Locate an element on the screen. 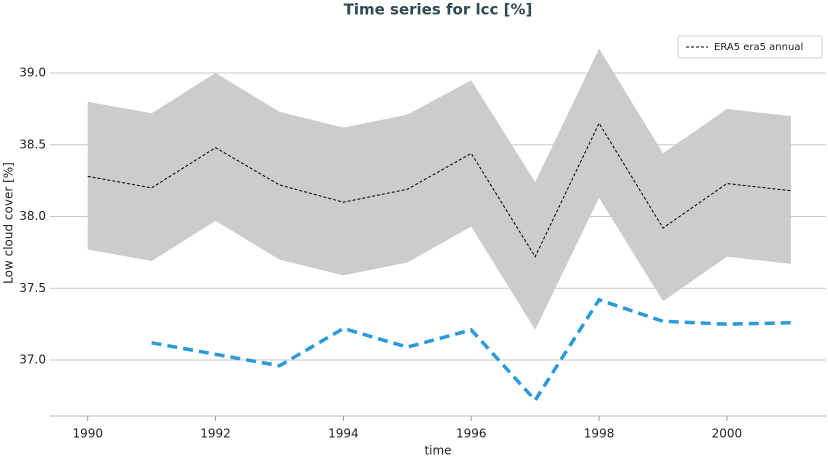  y-tick-label: 39.0 is located at coordinates (32, 73).